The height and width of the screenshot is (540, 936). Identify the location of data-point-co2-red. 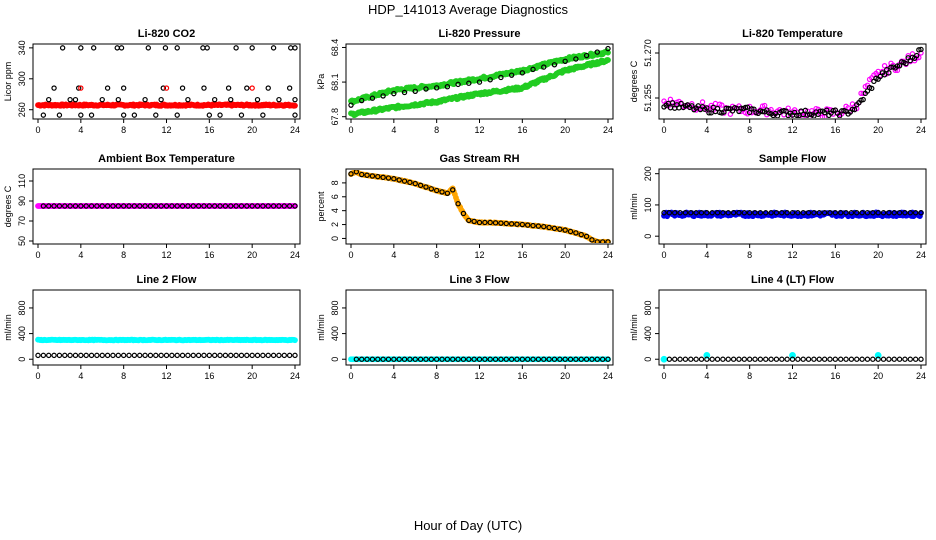
(295, 105).